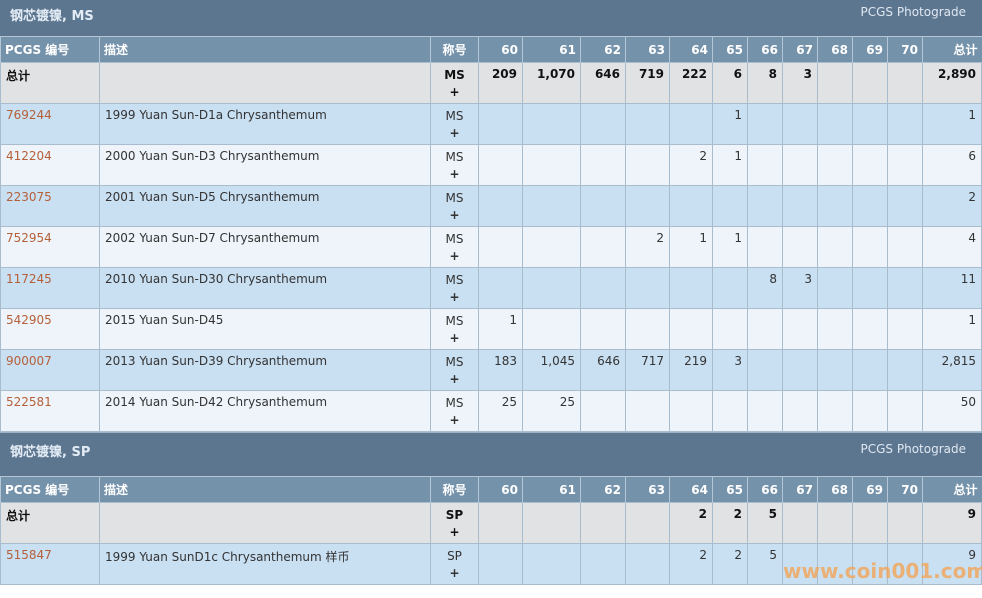  I want to click on pcgs-number-link: 515847, so click(29, 555).